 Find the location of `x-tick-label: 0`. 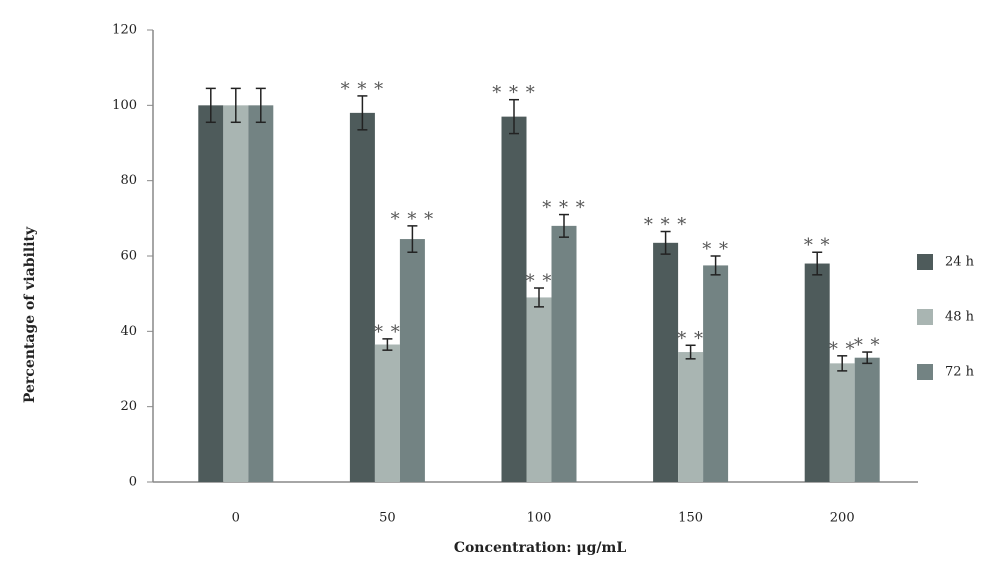

x-tick-label: 0 is located at coordinates (236, 518).